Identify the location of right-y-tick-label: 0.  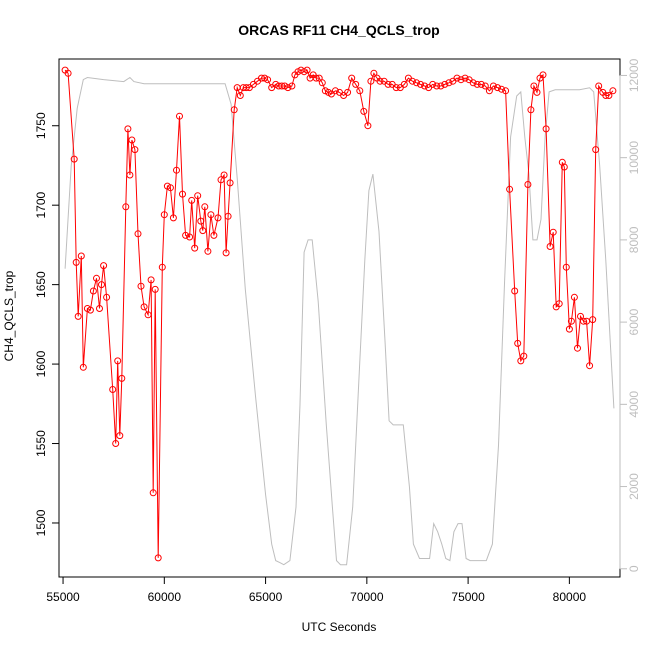
(634, 568).